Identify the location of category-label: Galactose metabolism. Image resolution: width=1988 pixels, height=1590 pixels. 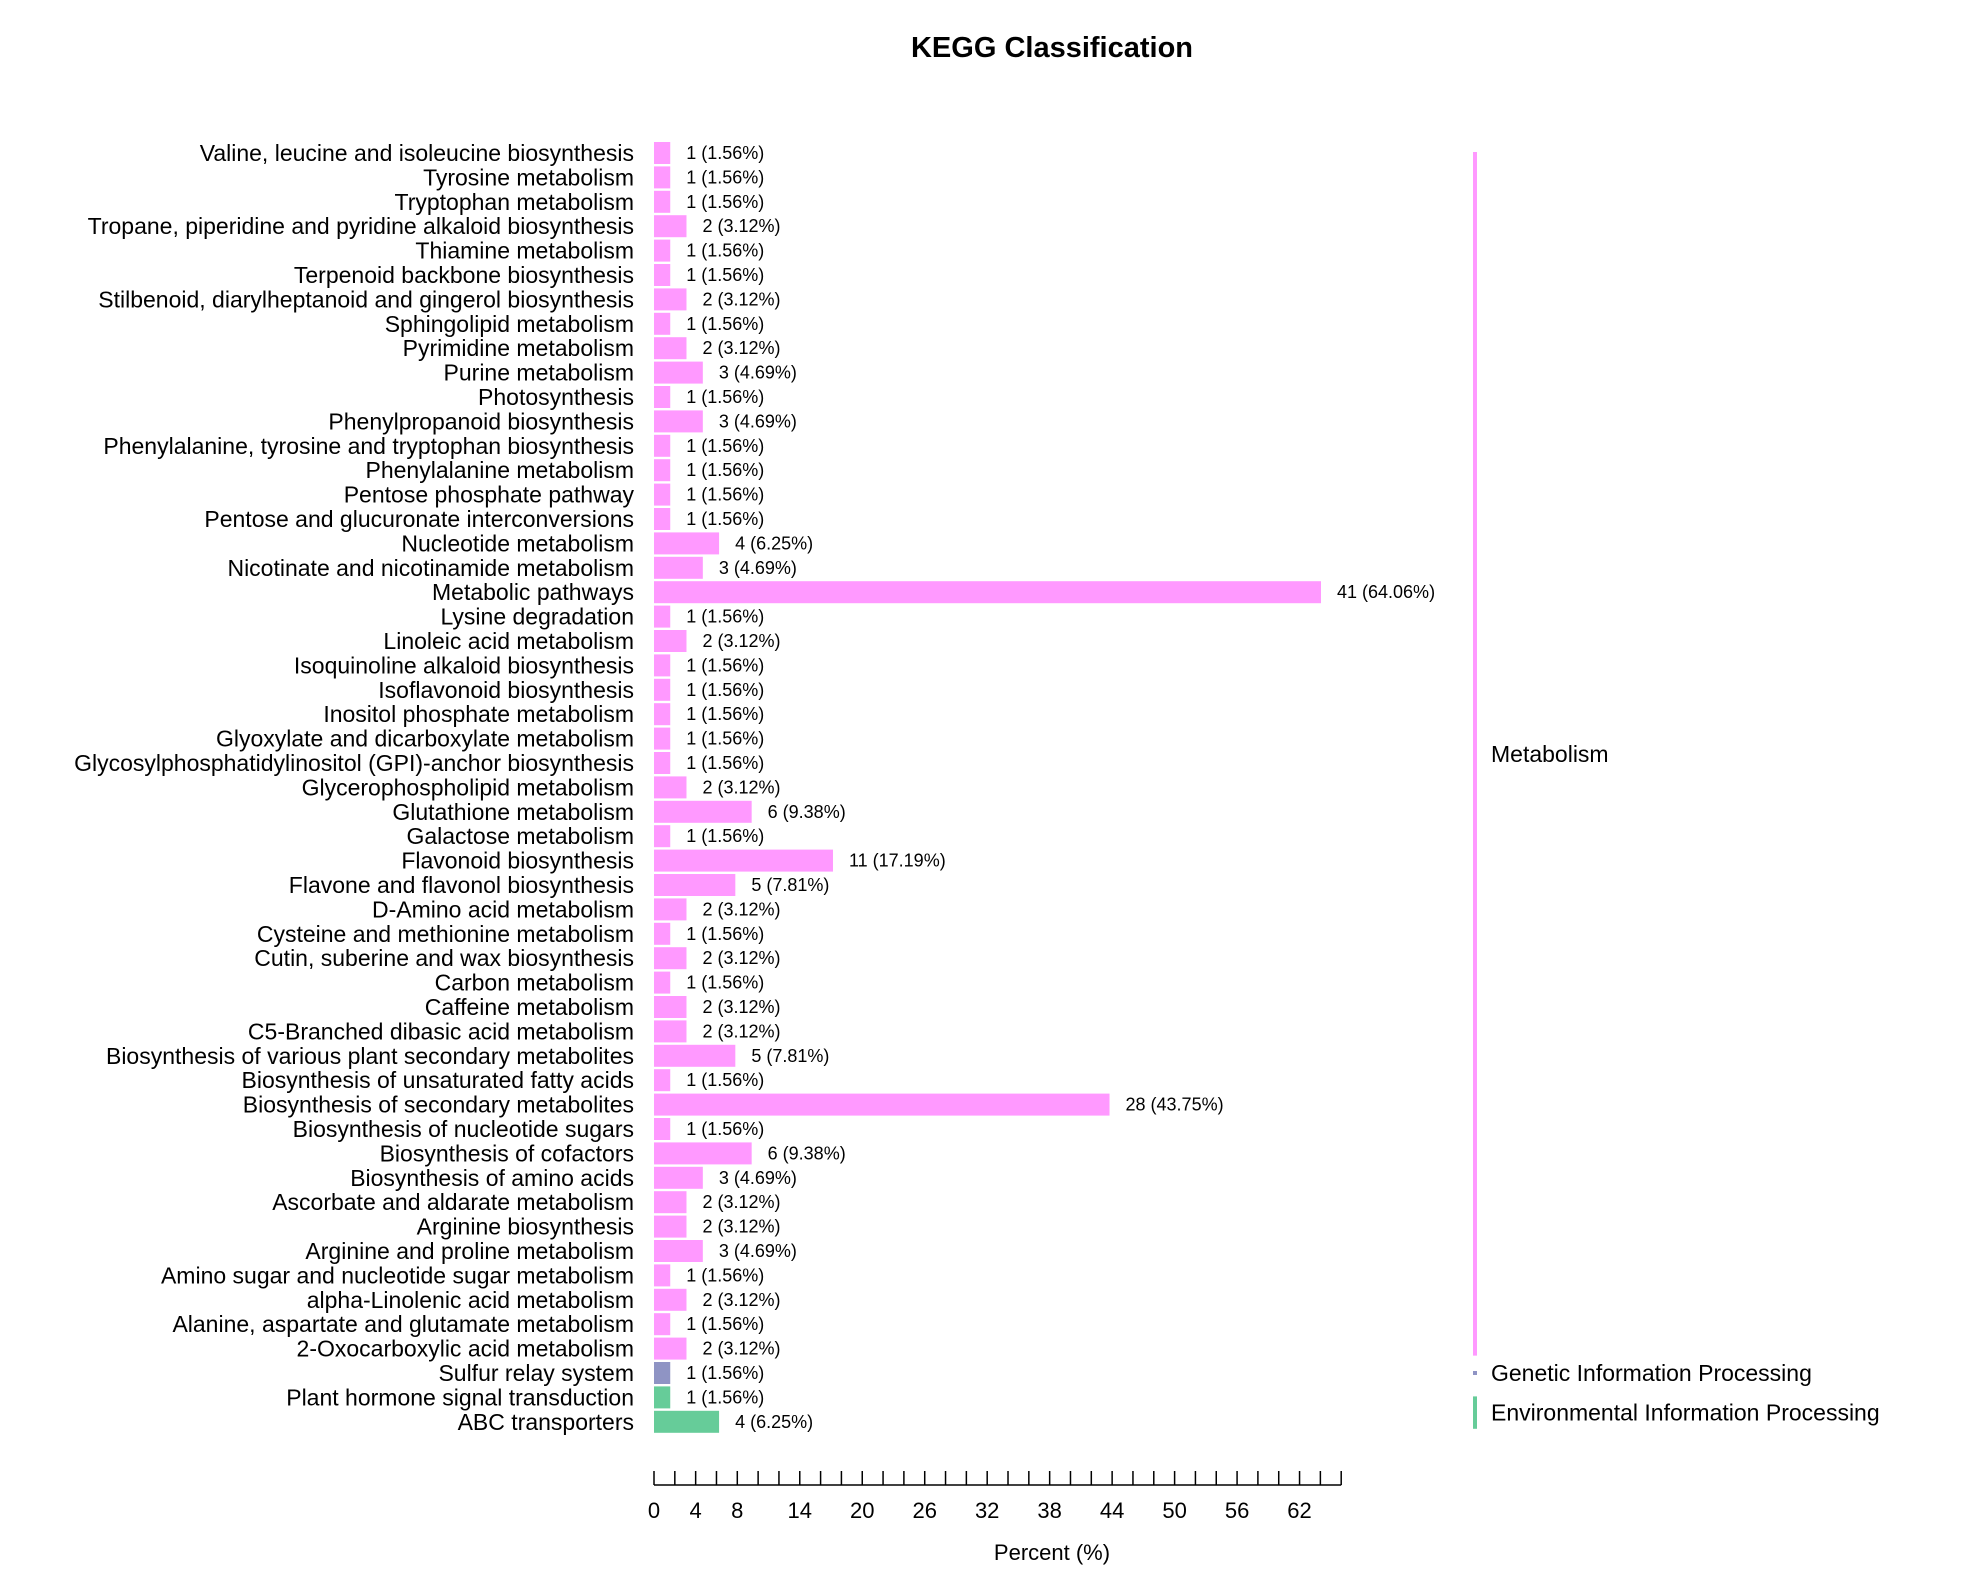
(520, 836).